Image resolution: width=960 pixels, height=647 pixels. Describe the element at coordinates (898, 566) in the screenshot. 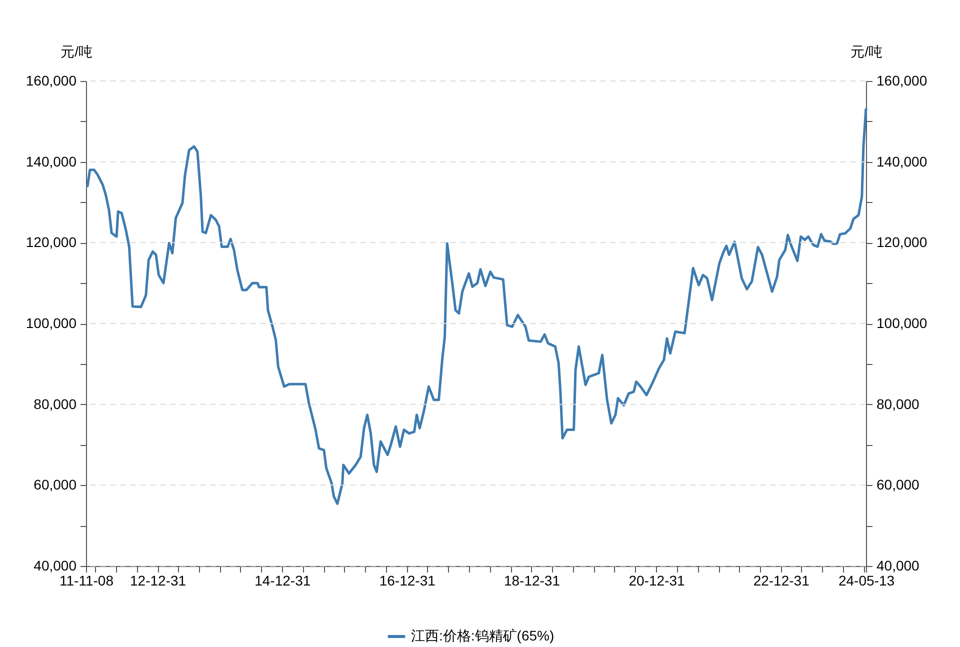

I see `y2-tick-label: 40,000` at that location.